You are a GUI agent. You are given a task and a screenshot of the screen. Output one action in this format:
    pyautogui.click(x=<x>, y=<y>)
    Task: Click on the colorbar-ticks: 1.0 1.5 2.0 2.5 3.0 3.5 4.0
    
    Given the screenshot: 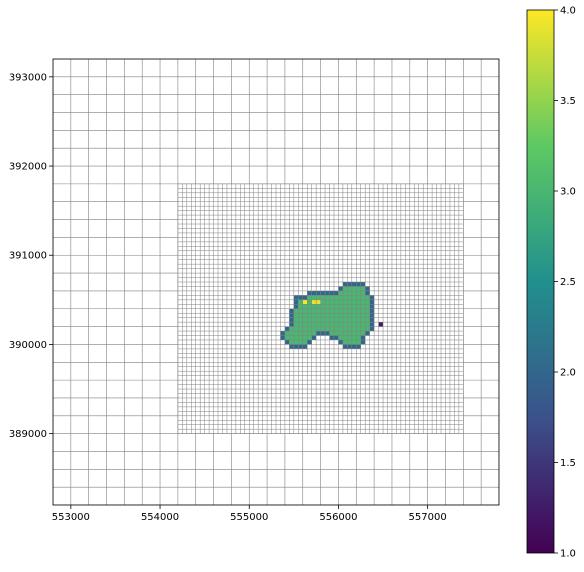 What is the action you would take?
    pyautogui.click(x=565, y=283)
    